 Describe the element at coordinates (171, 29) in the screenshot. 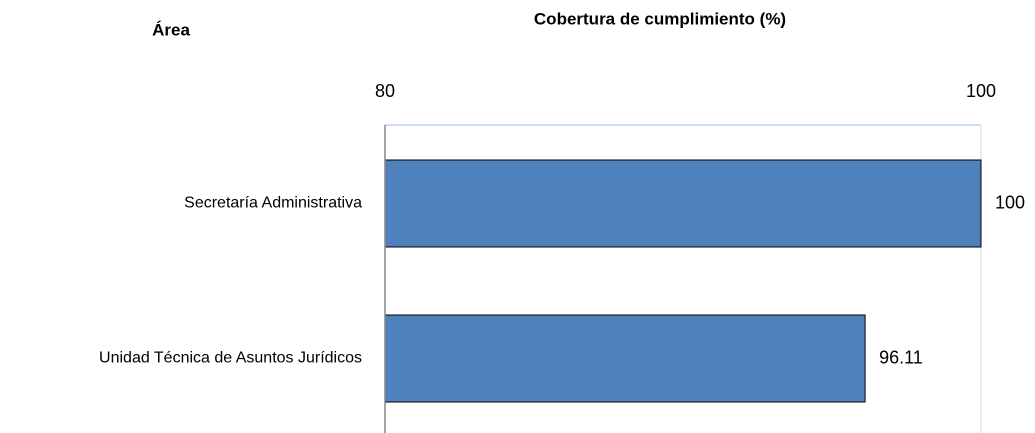

I see `axis-label: Área` at that location.